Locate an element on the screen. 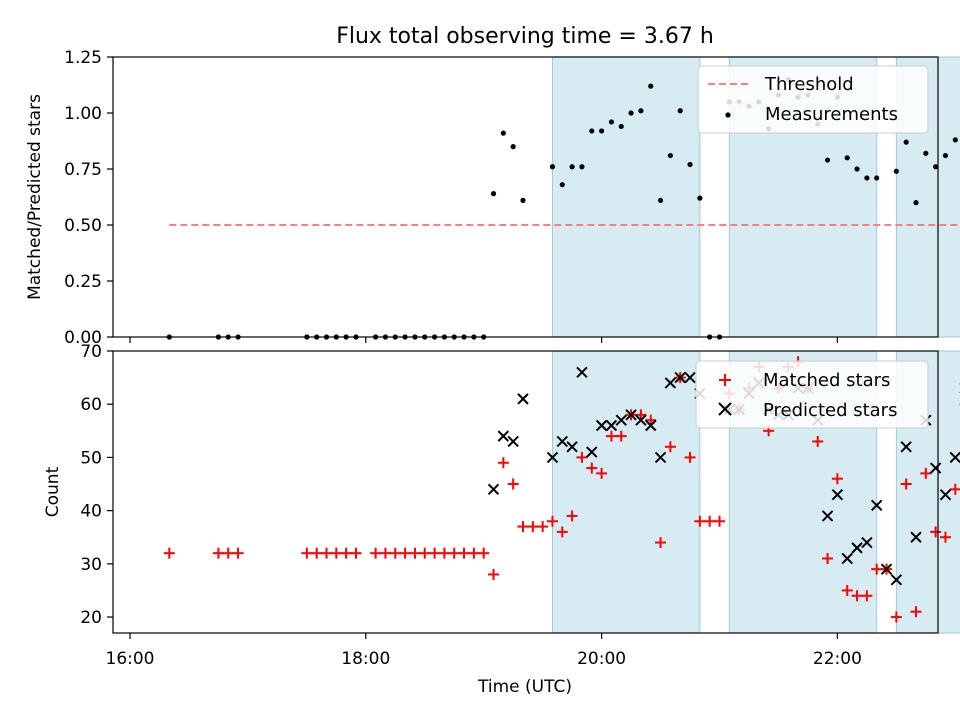 Image resolution: width=960 pixels, height=720 pixels. top-x-ticks is located at coordinates (484, 340).